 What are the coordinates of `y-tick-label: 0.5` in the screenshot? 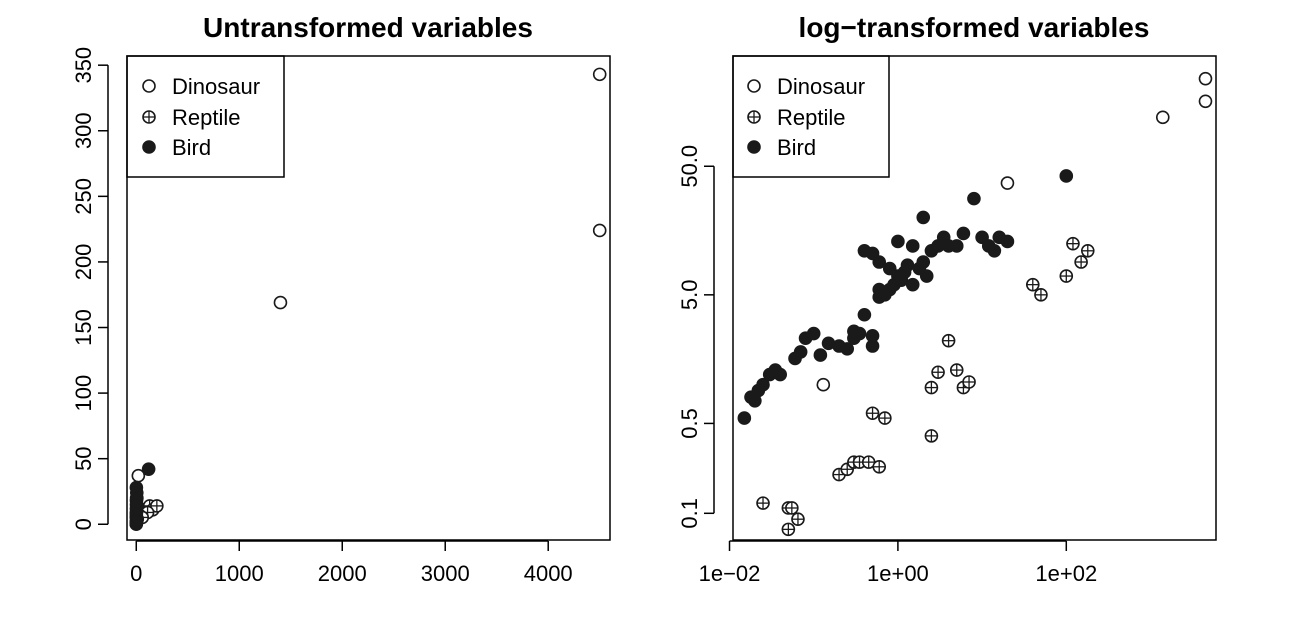 It's located at (689, 423).